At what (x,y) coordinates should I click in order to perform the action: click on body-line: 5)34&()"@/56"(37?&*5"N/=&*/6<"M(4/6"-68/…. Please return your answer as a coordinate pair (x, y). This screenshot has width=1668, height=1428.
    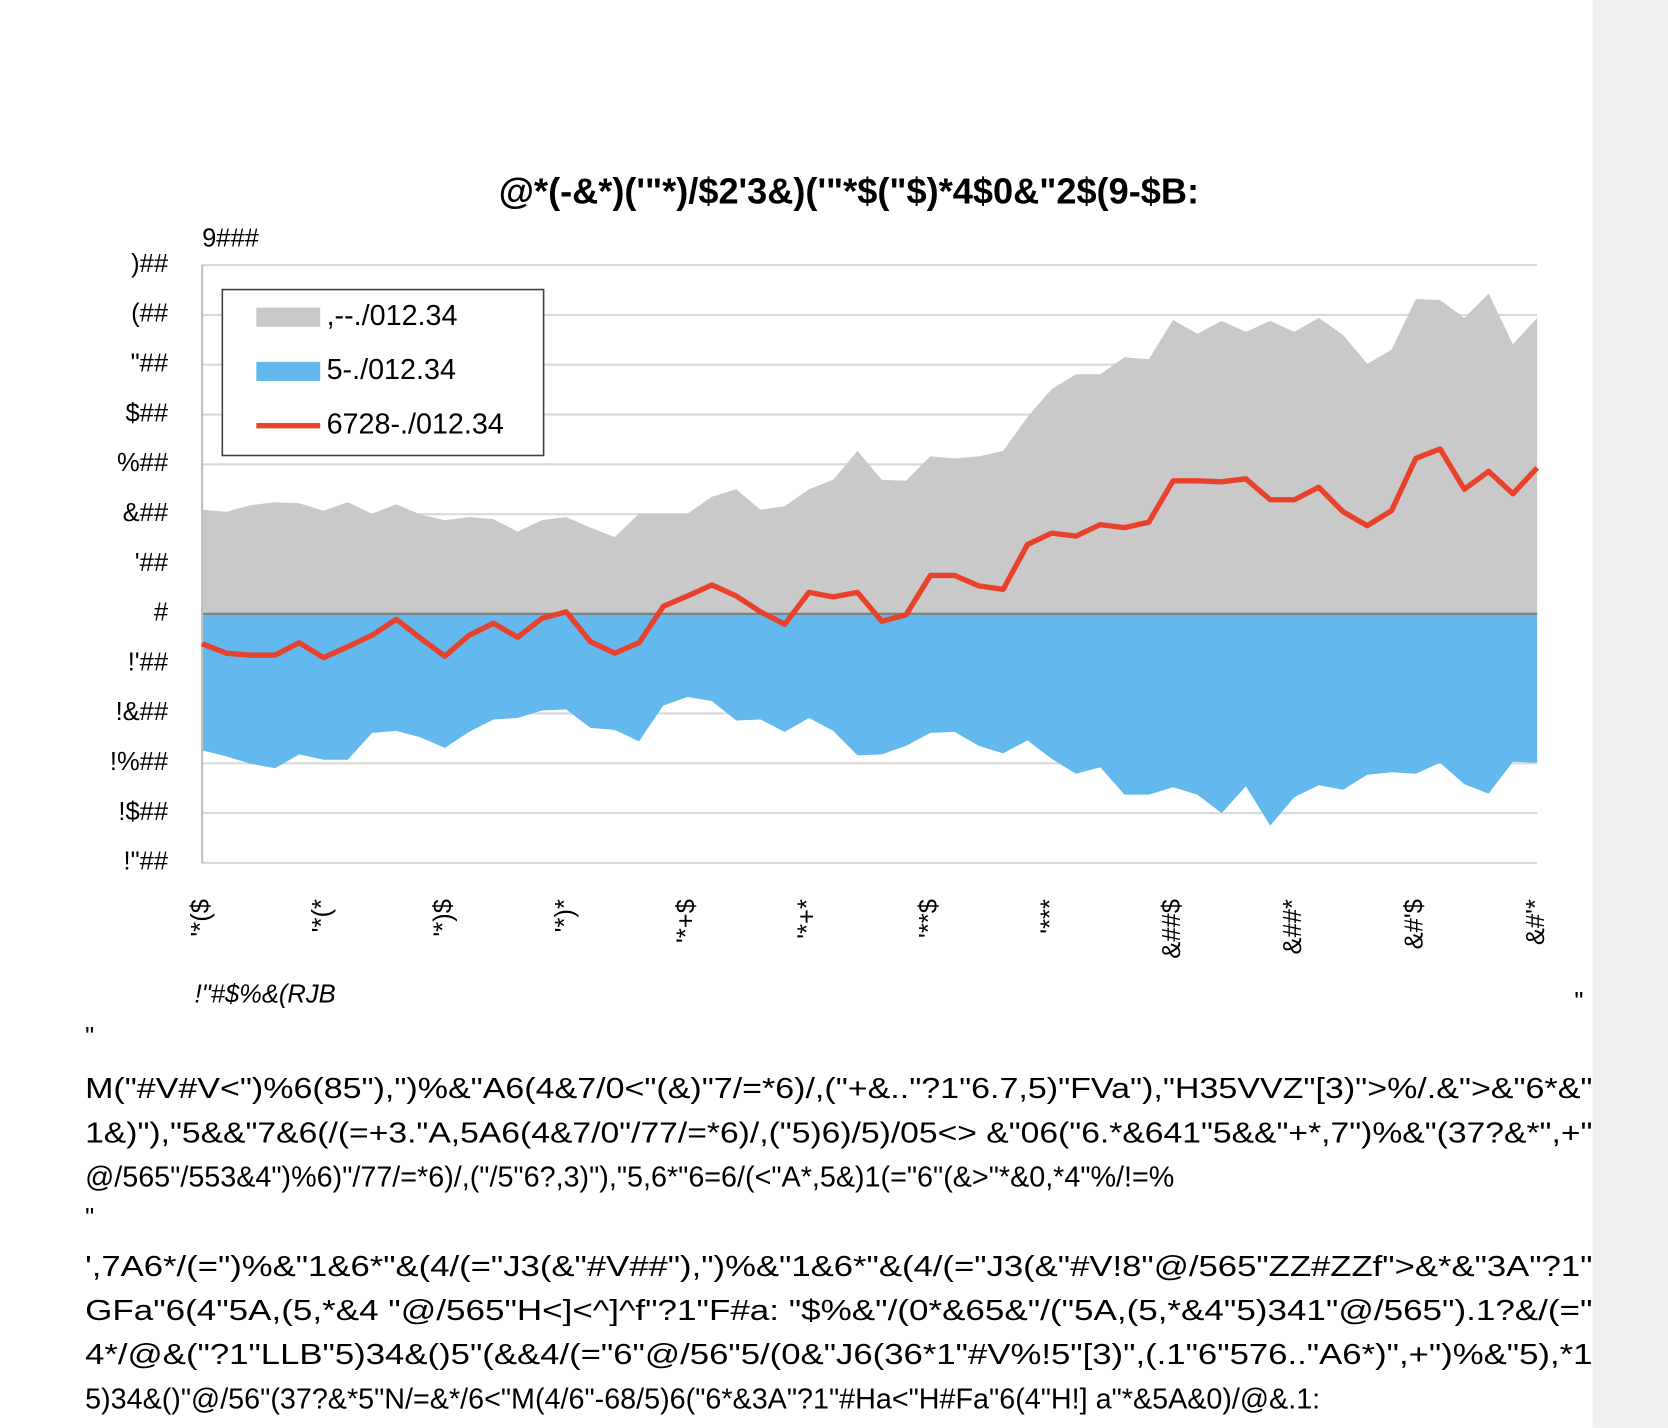
    Looking at the image, I should click on (702, 1399).